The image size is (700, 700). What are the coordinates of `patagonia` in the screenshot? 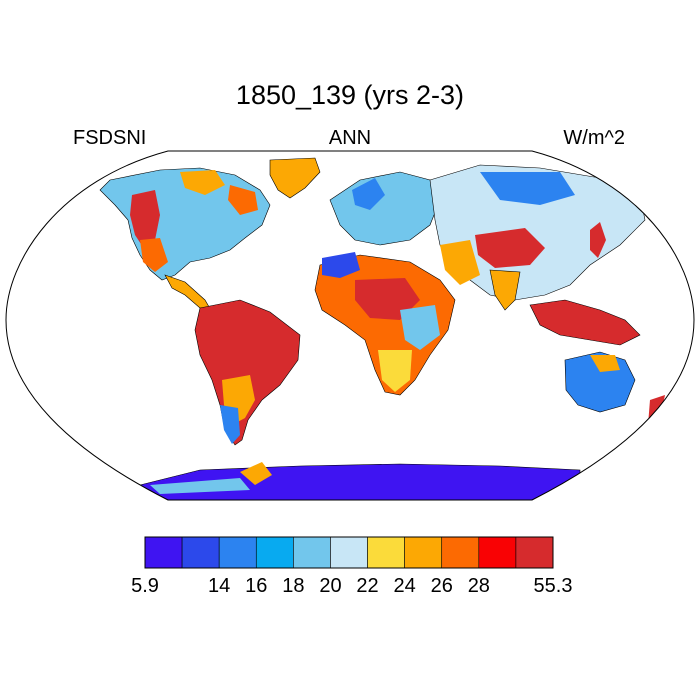 It's located at (230, 424).